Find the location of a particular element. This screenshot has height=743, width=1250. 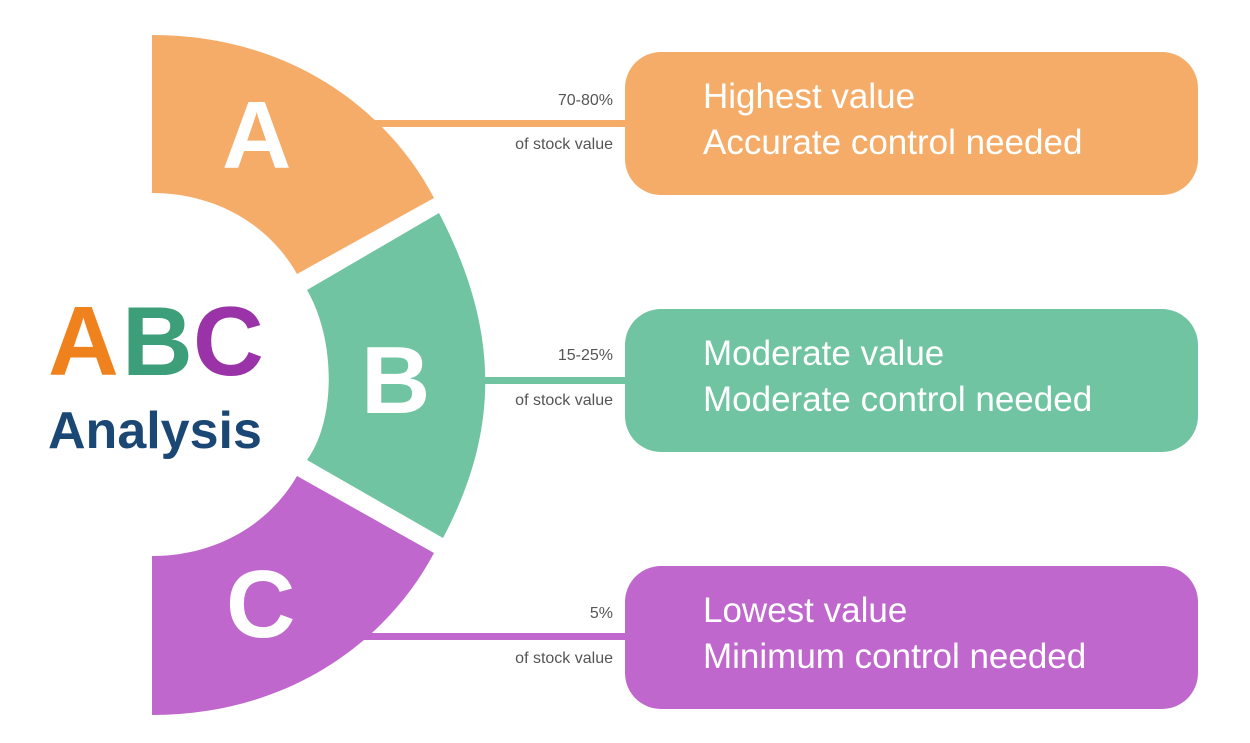

segment-letter-a: A is located at coordinates (257, 135).